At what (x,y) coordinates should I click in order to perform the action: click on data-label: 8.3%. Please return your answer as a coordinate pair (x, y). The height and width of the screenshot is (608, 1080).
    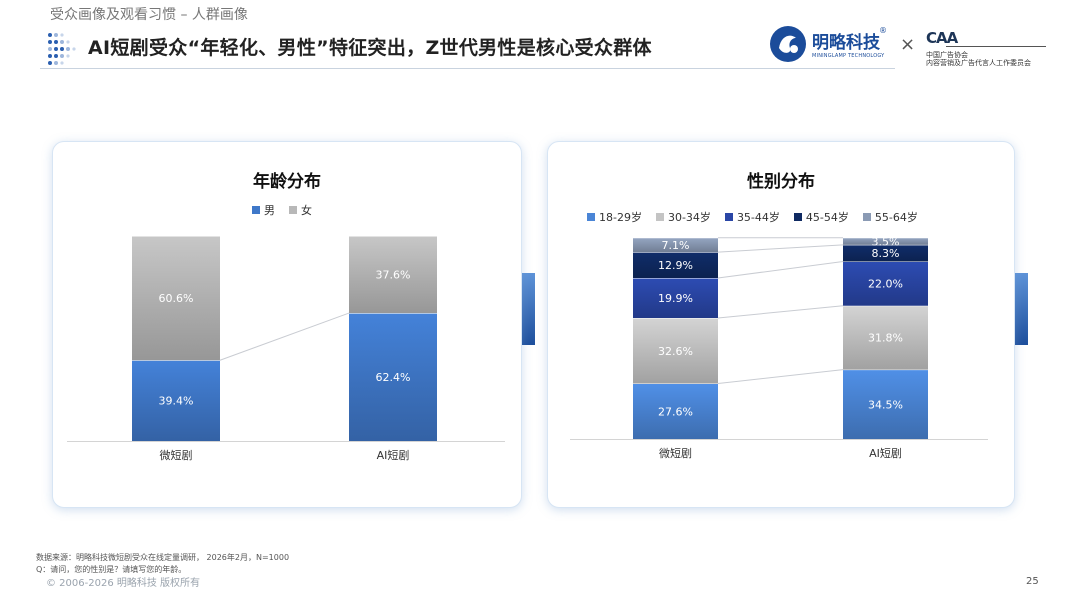
    Looking at the image, I should click on (886, 253).